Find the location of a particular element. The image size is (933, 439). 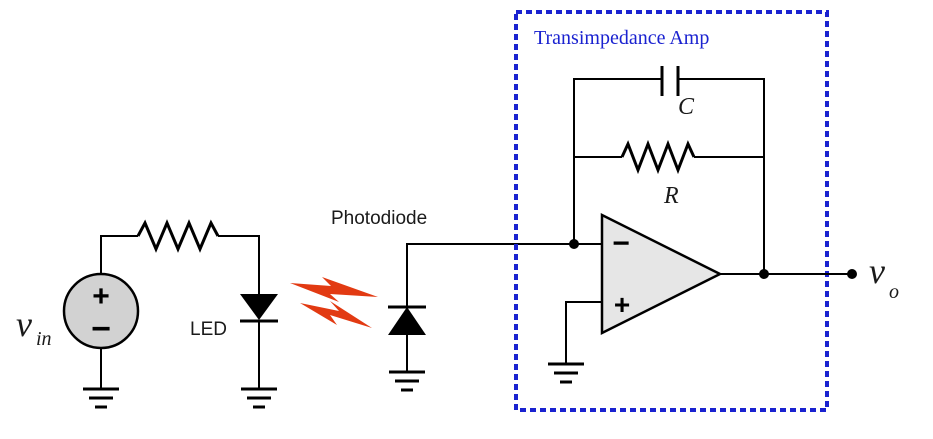

inverting-input-sign: − is located at coordinates (621, 243).